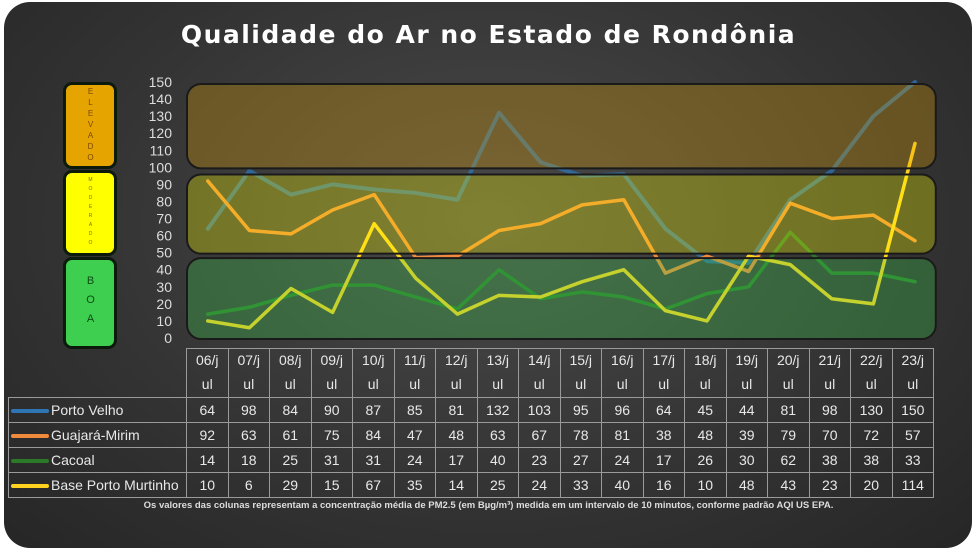 This screenshot has height=553, width=977. Describe the element at coordinates (561, 227) in the screenshot. I see `series-line-guajar-mirim` at that location.